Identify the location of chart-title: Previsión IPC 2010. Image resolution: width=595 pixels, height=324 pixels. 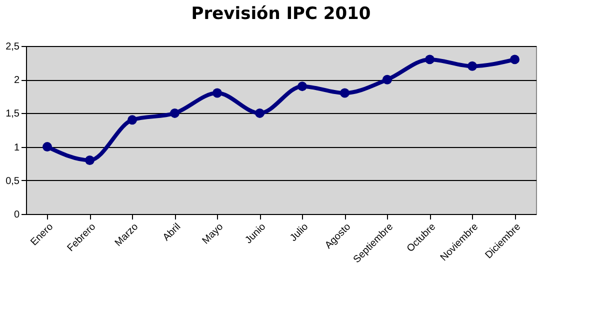
(281, 14).